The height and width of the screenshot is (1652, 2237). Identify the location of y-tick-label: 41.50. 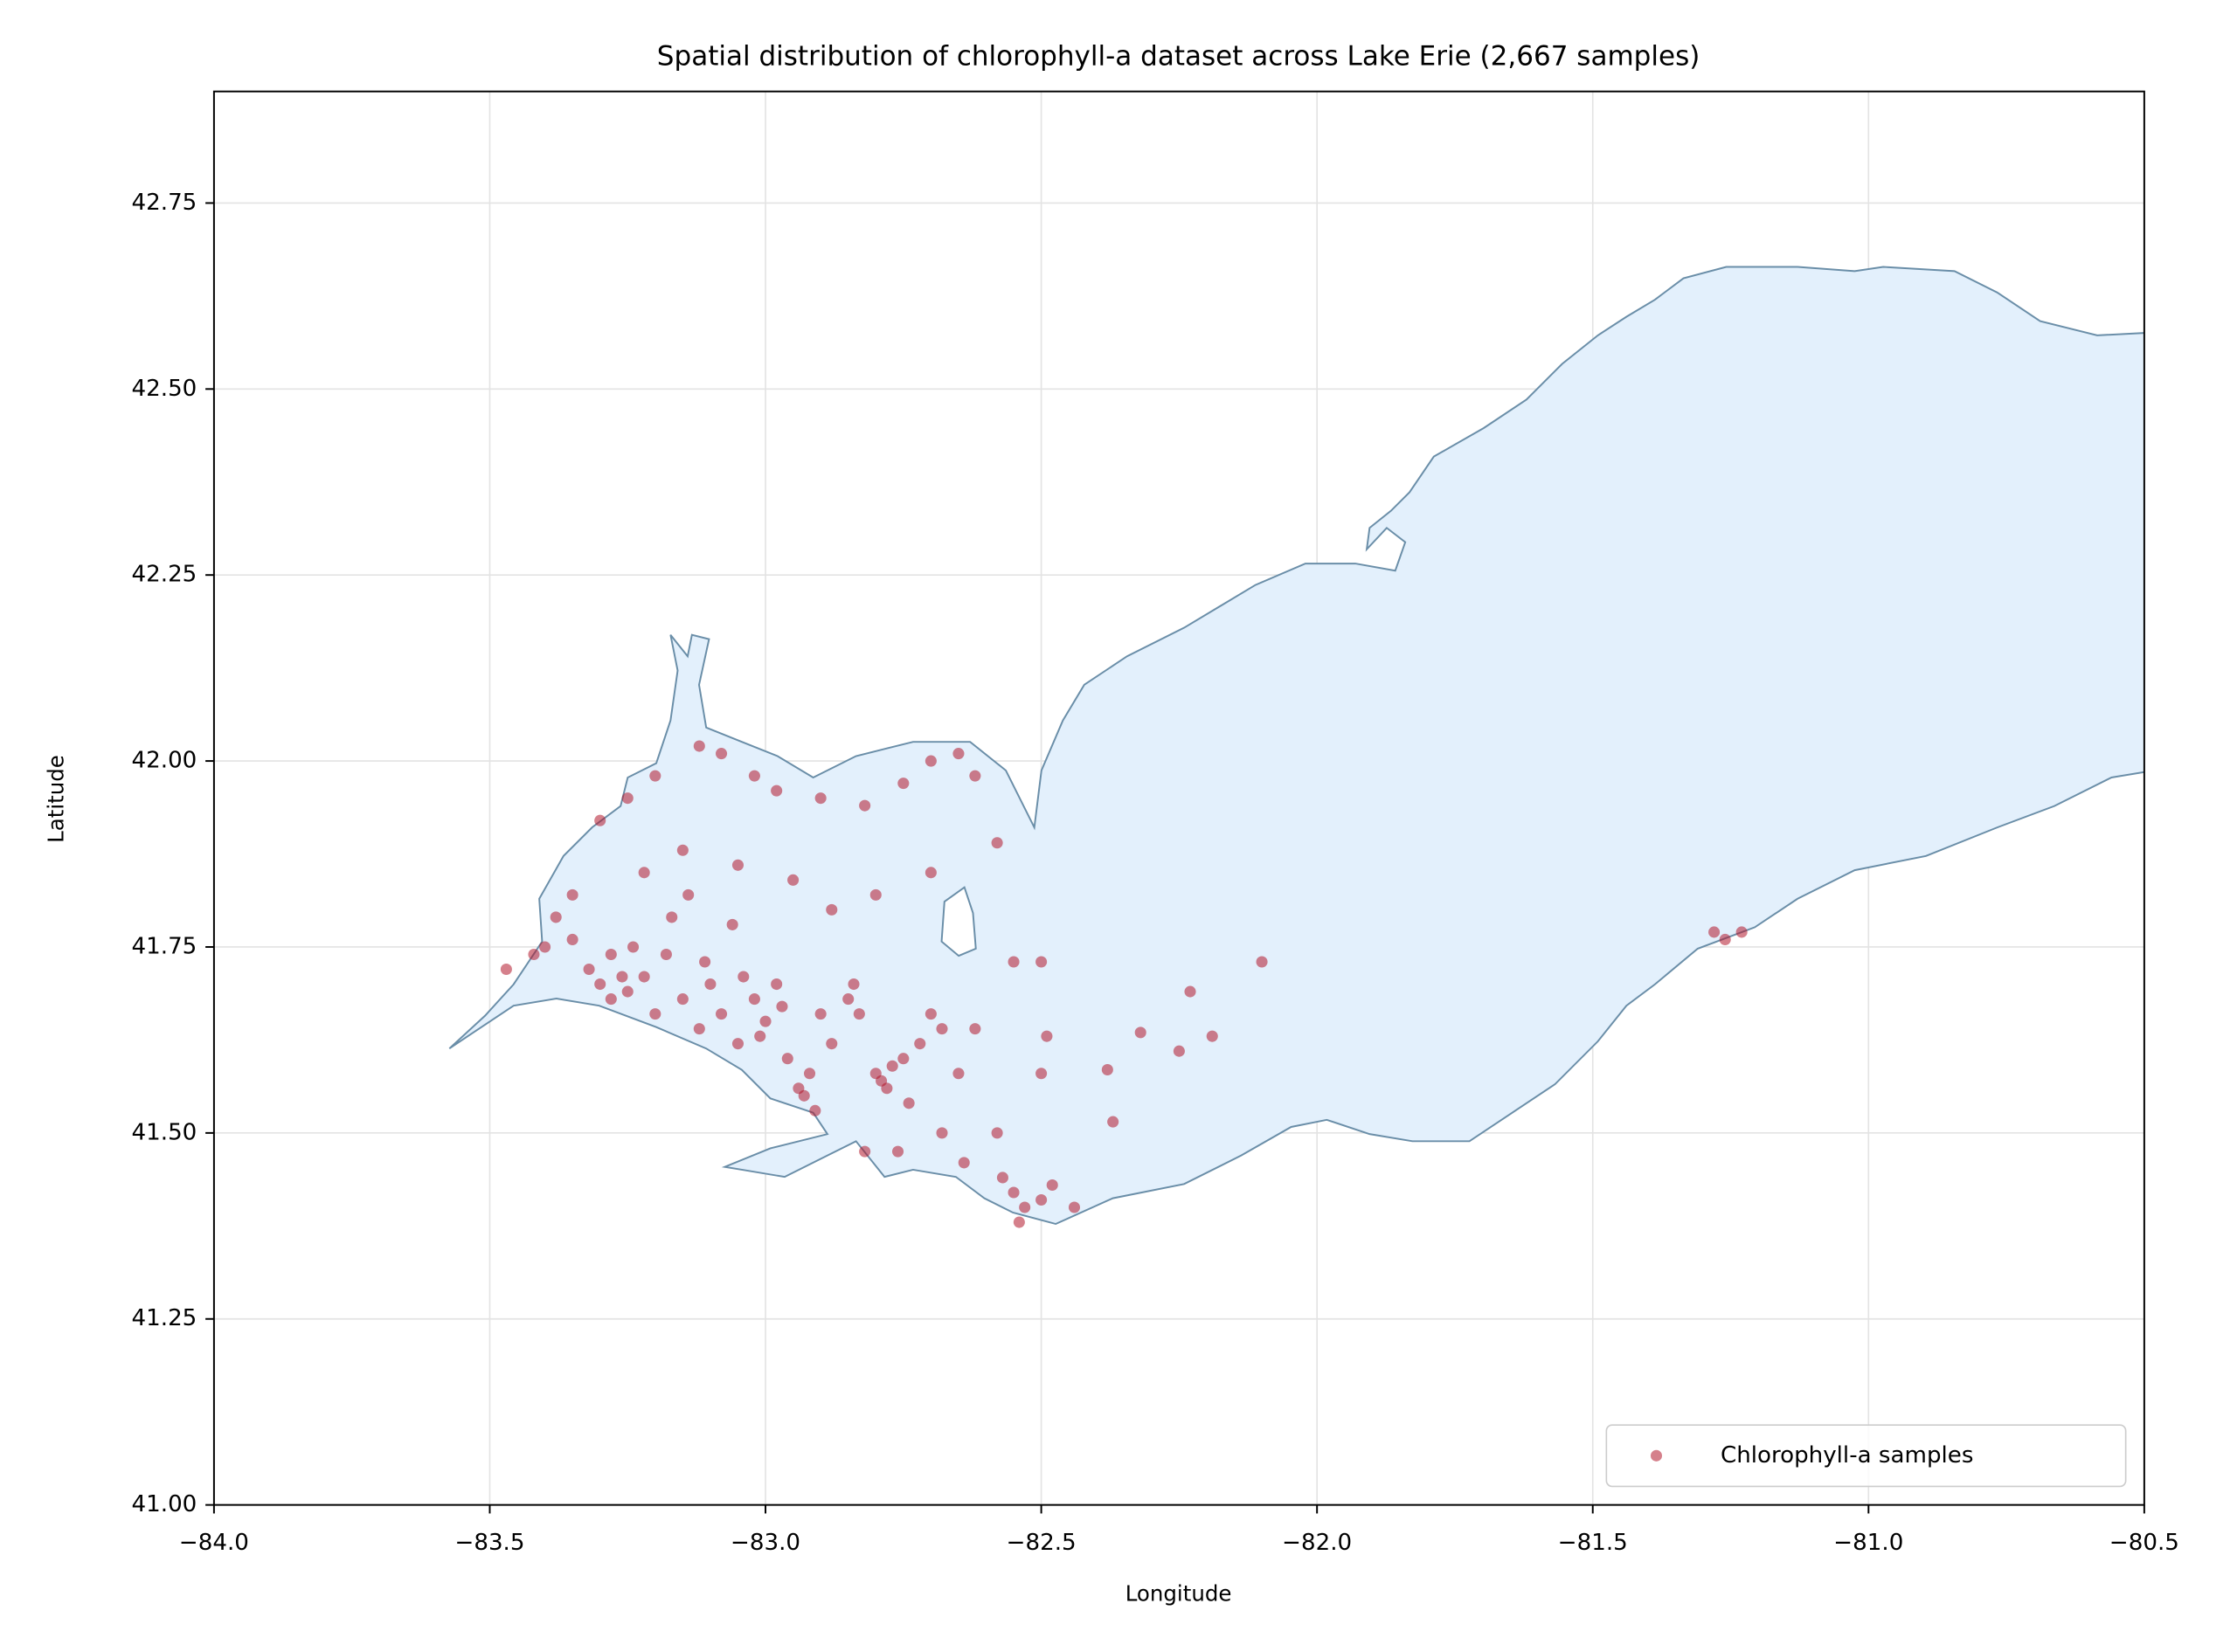
(164, 1132).